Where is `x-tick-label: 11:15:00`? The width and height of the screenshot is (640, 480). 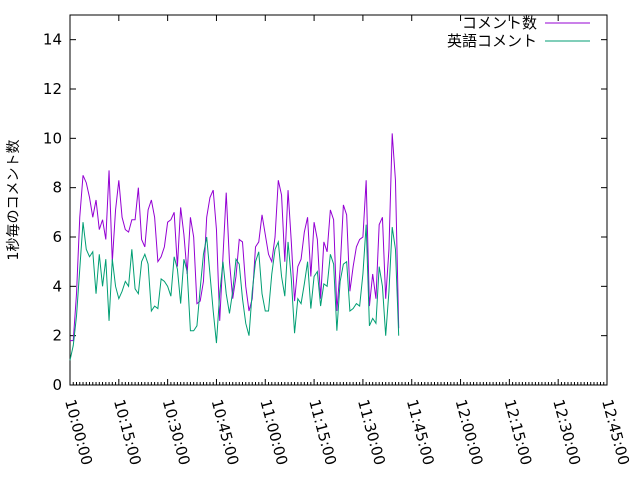 x-tick-label: 11:15:00 is located at coordinates (322, 432).